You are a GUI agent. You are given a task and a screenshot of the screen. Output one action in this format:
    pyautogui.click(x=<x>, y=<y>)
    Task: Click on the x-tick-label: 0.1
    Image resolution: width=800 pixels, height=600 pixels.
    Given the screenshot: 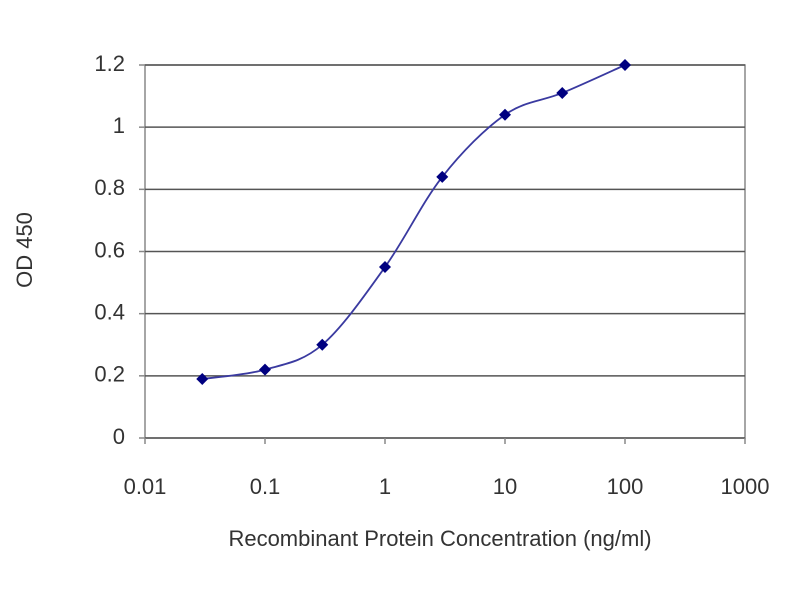 What is the action you would take?
    pyautogui.click(x=265, y=486)
    